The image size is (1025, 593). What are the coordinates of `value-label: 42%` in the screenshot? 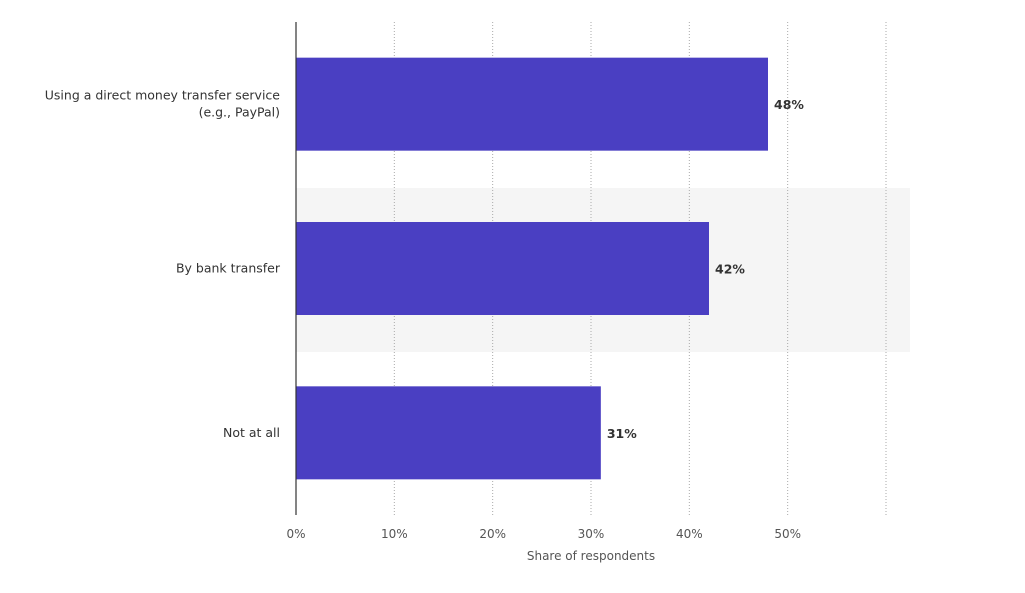 It's located at (730, 269).